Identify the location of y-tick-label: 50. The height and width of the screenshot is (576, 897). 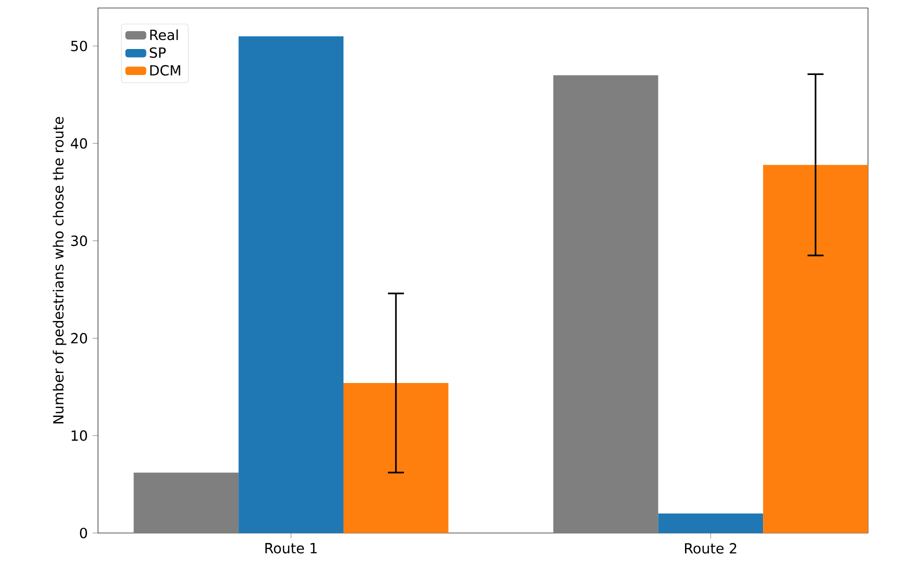
(79, 46).